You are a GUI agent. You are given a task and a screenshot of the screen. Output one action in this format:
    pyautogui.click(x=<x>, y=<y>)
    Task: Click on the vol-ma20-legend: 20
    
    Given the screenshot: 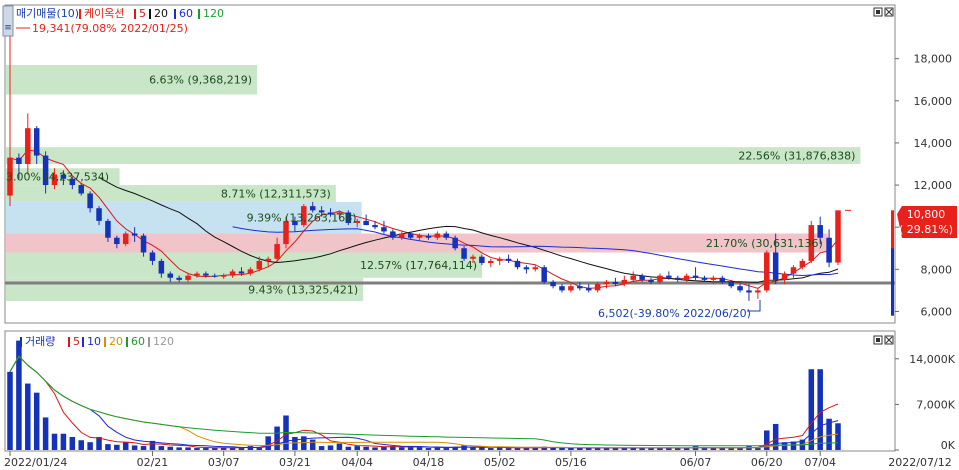 What is the action you would take?
    pyautogui.click(x=116, y=341)
    